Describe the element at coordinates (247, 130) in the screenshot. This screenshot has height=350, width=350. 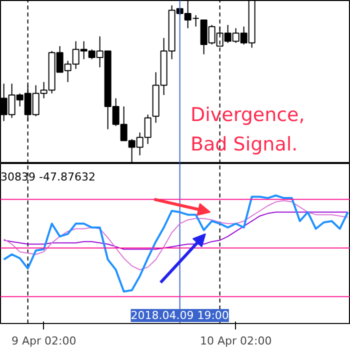
I see `annotation: Divergence, Bad Signal.` at that location.